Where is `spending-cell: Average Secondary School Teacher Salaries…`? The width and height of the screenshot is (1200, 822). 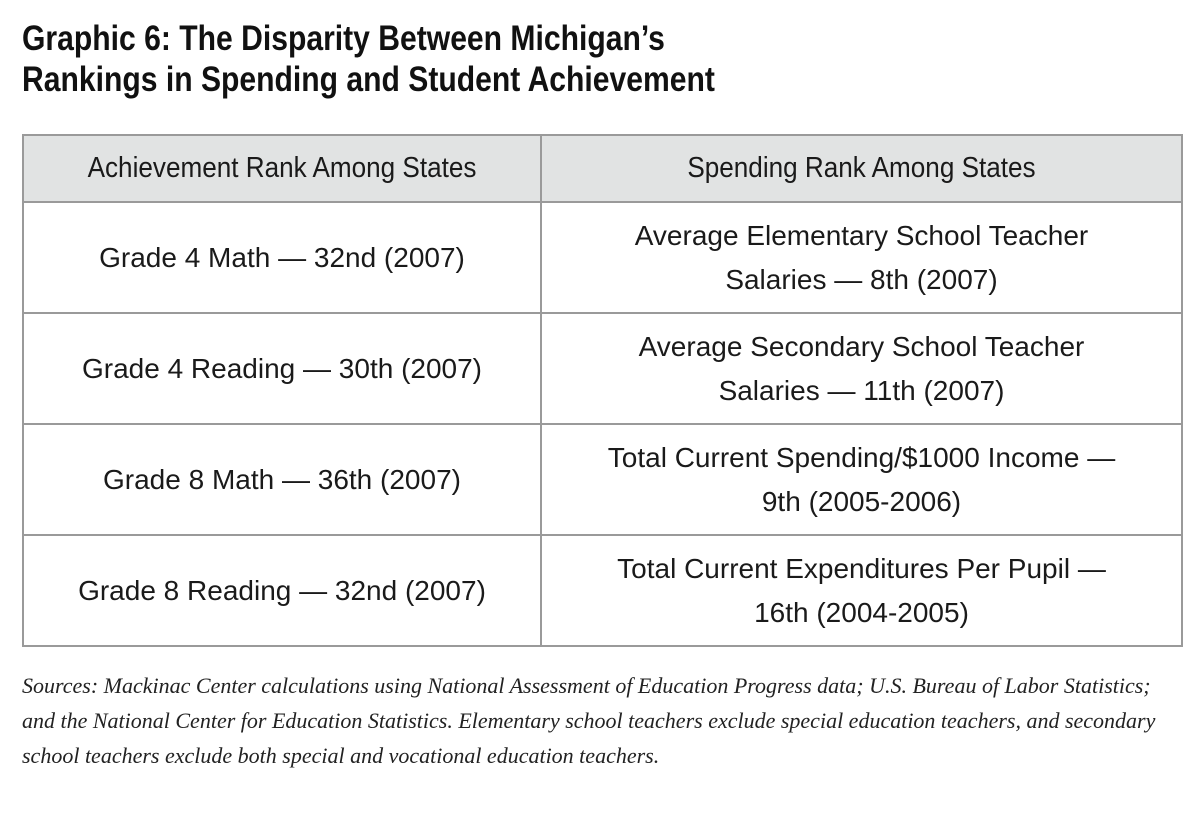
spending-cell: Average Secondary School Teacher Salaries… is located at coordinates (861, 368).